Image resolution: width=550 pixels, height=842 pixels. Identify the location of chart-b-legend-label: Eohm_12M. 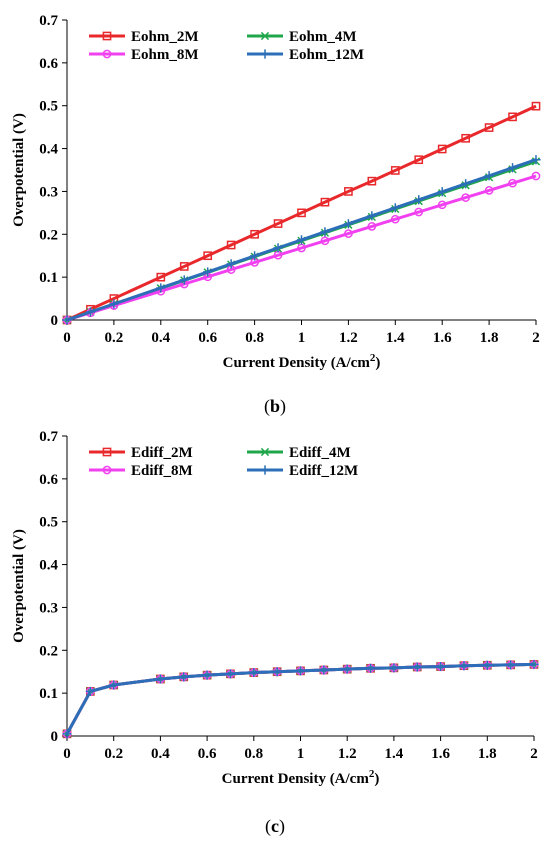
(326, 55).